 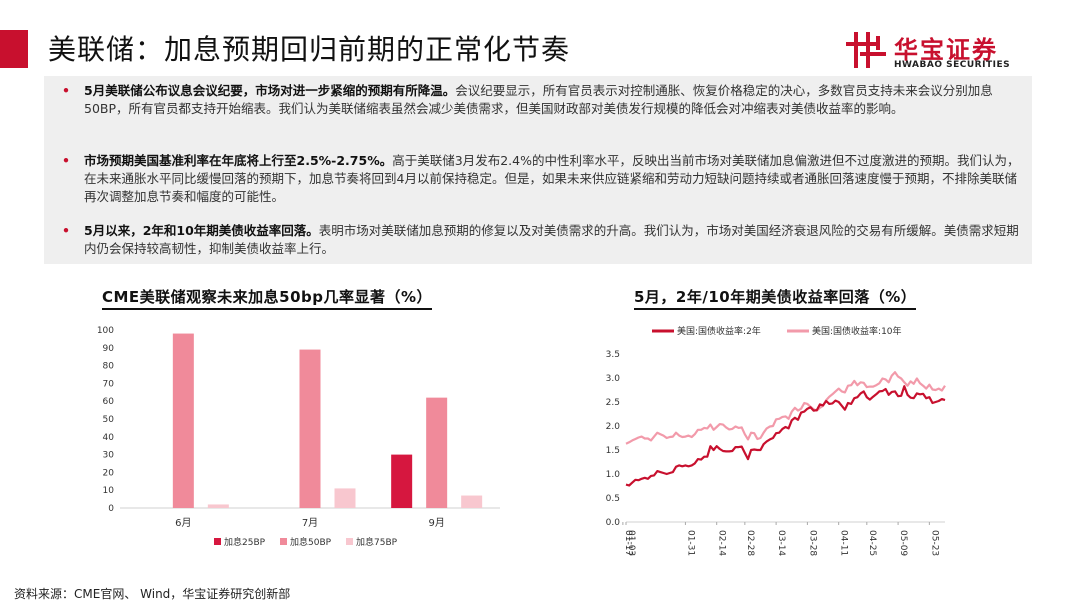 I want to click on y-tick-label: 40, so click(x=109, y=438).